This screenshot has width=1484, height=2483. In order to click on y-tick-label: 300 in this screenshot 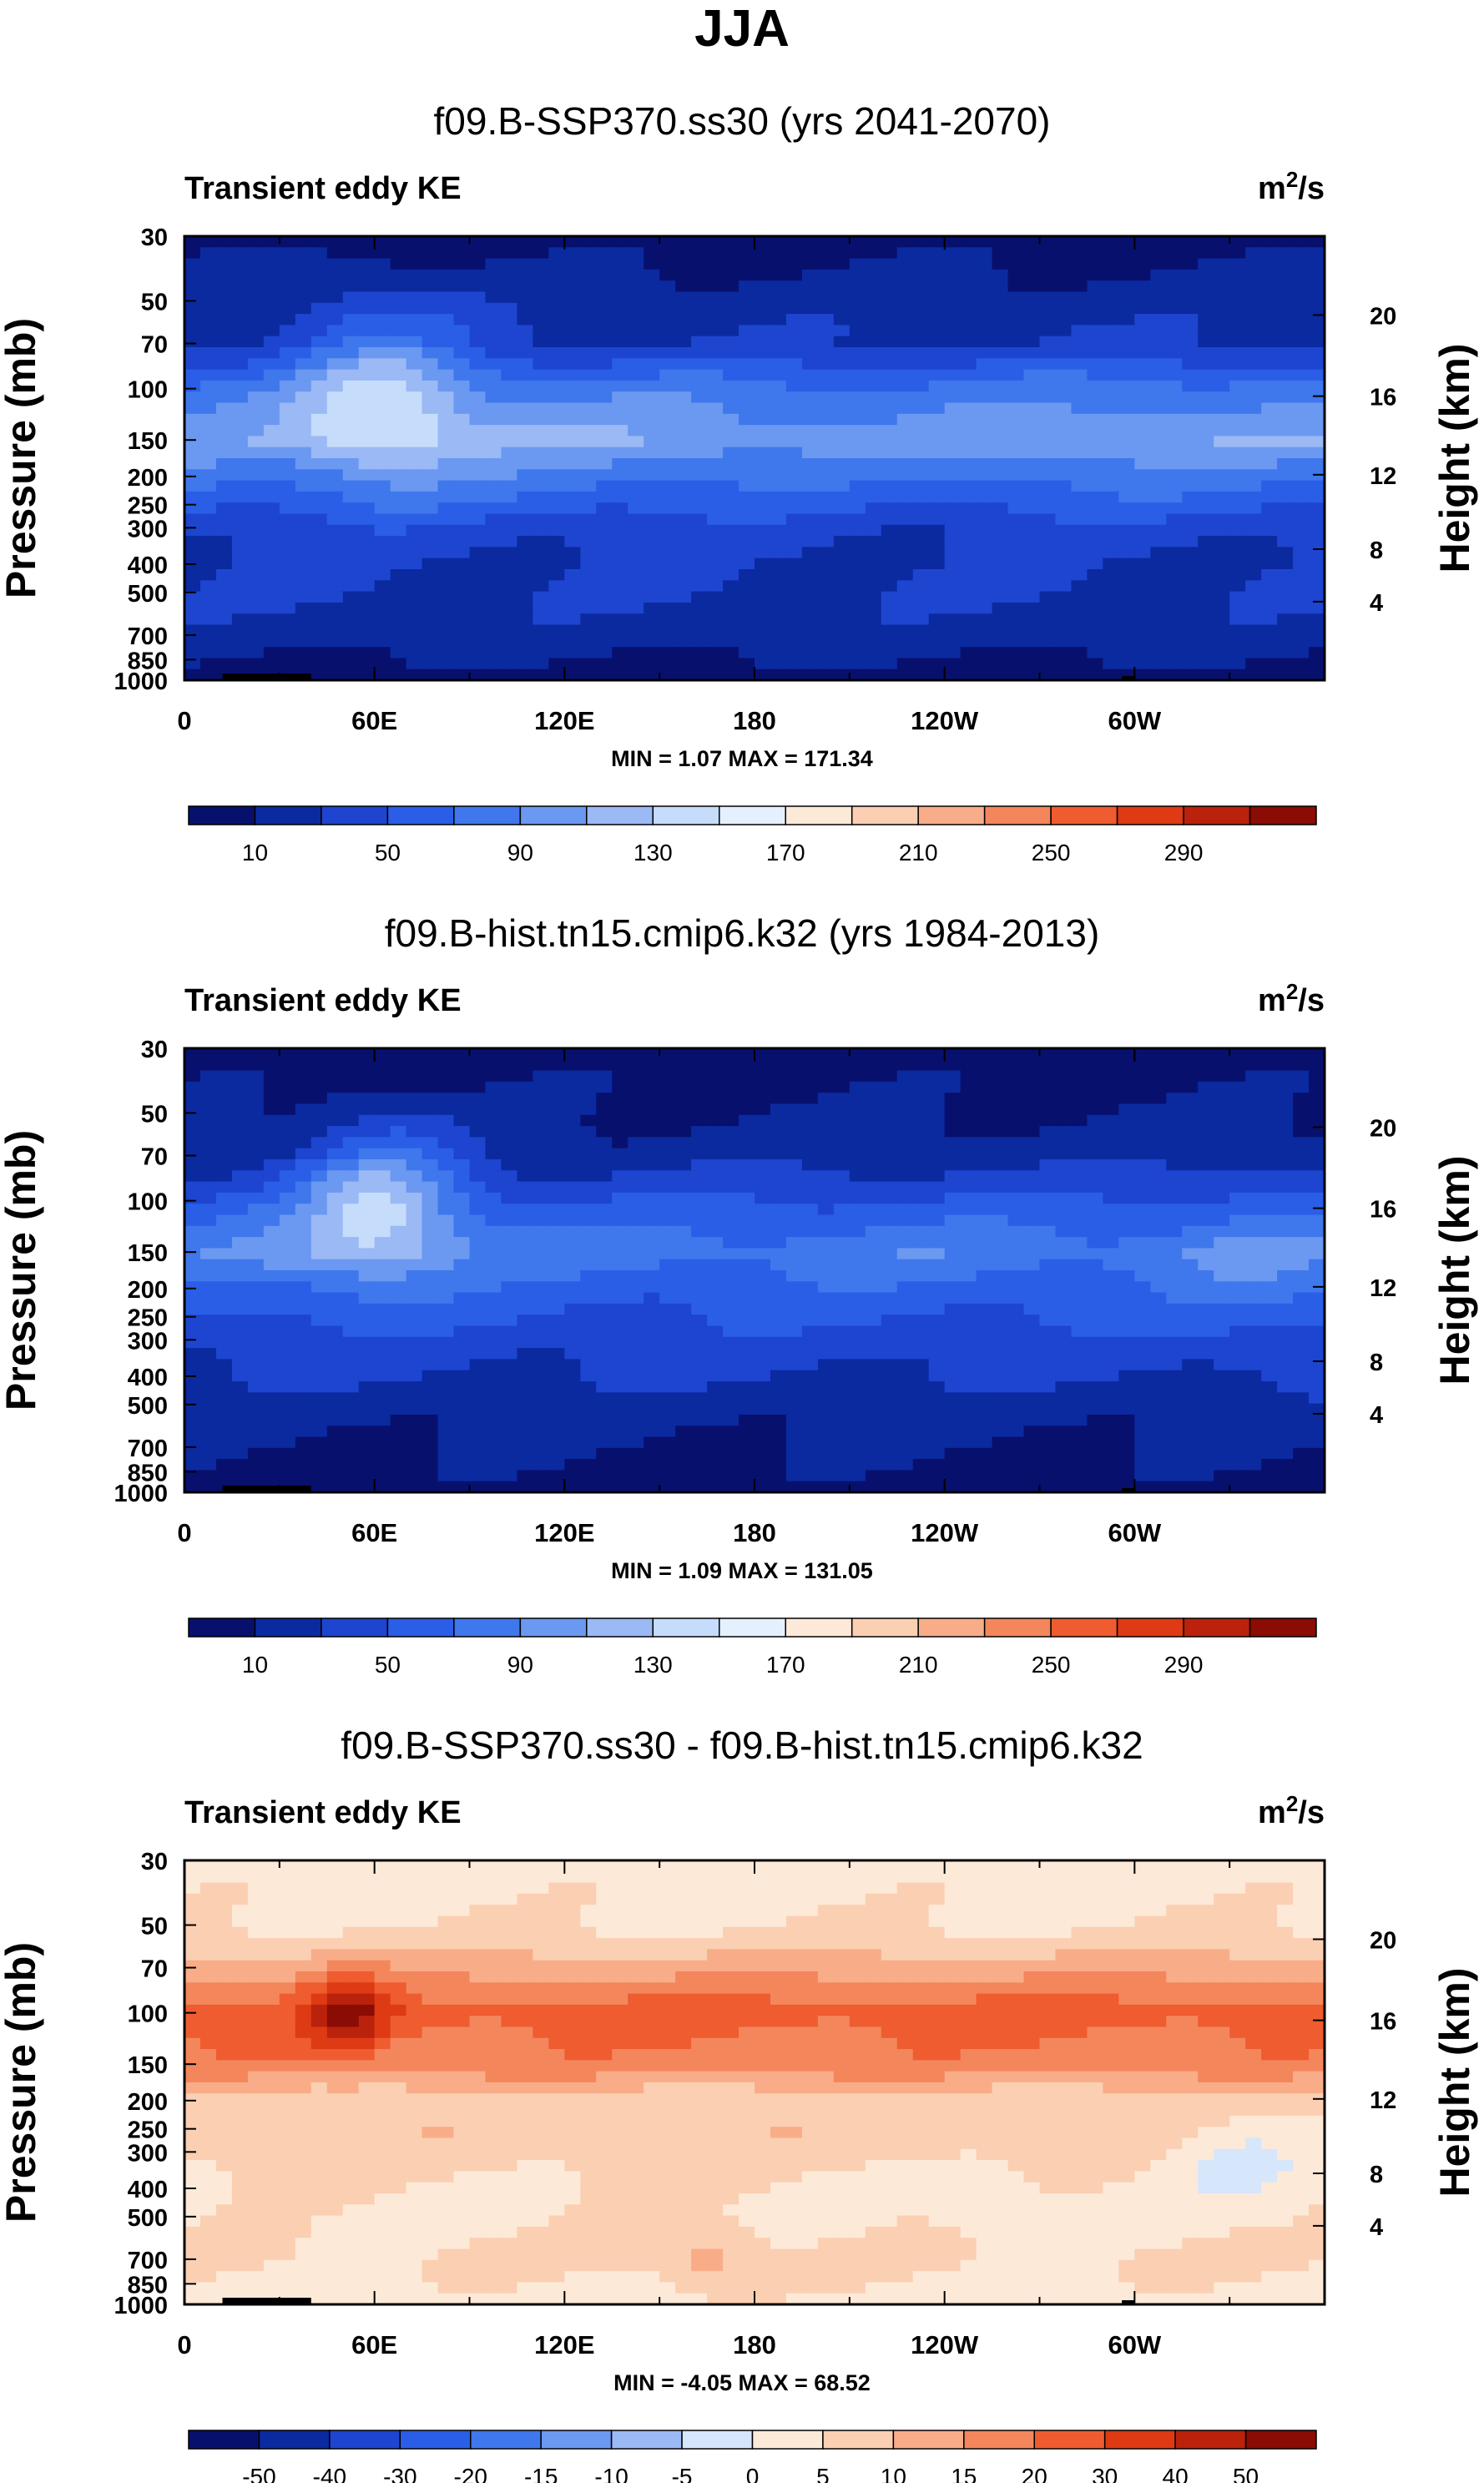, I will do `click(148, 529)`.